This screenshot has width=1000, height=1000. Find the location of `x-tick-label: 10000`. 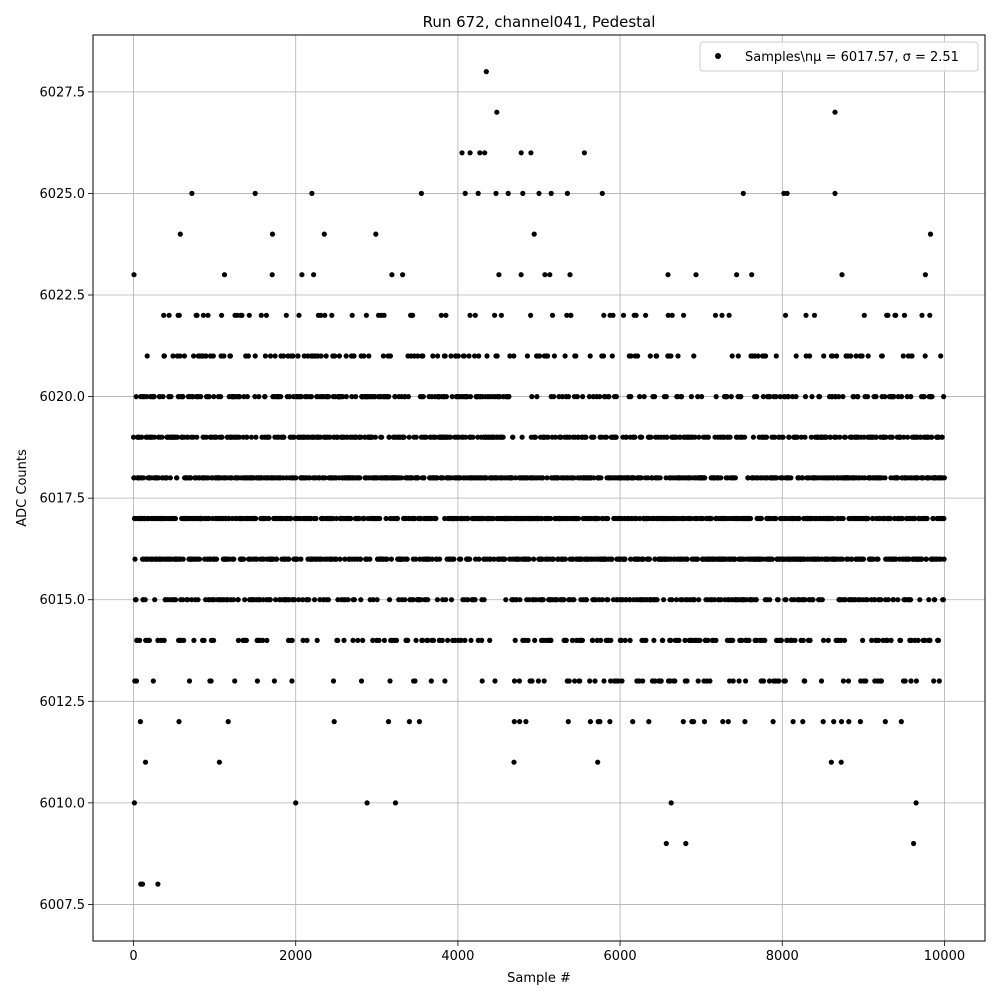

x-tick-label: 10000 is located at coordinates (944, 956).